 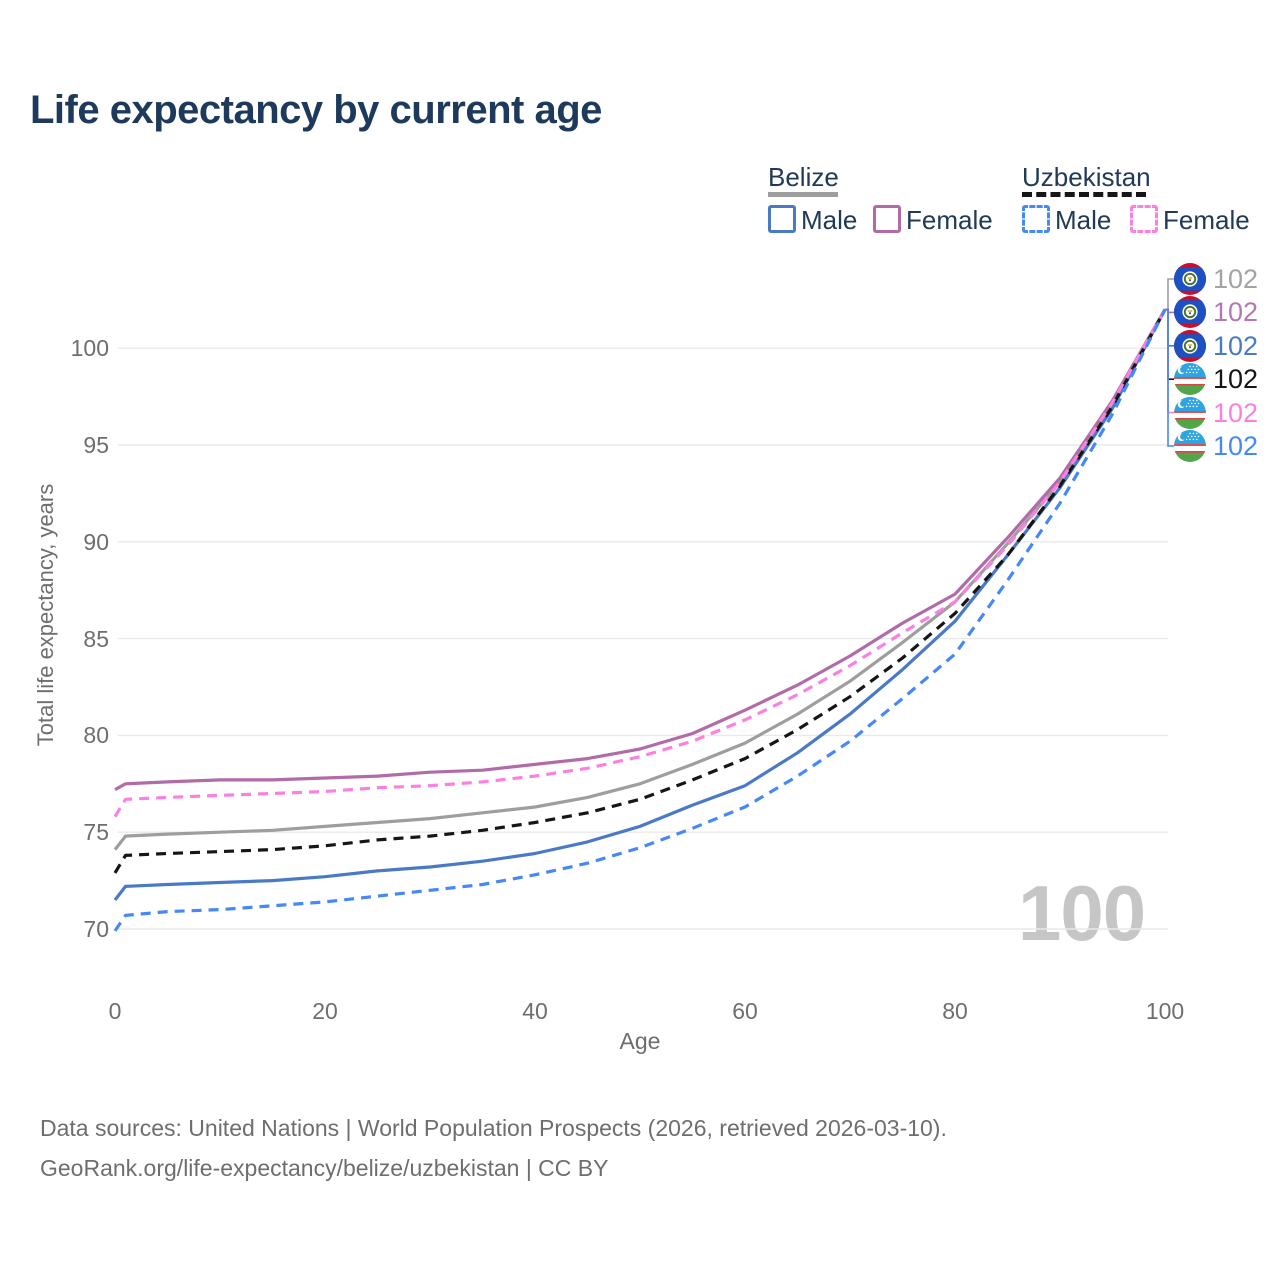 I want to click on y-axis-title: Total life expectancy, years, so click(x=45, y=615).